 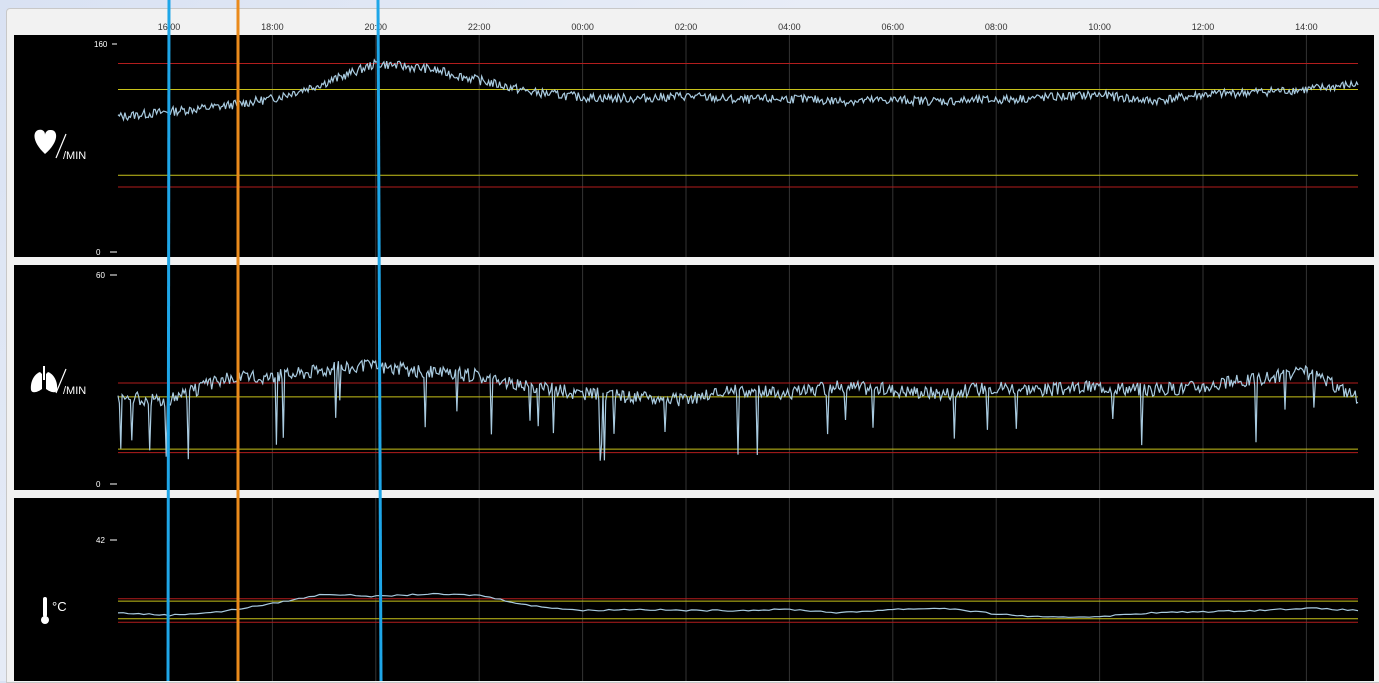 What do you see at coordinates (98, 252) in the screenshot?
I see `heart-y-min-label: 0` at bounding box center [98, 252].